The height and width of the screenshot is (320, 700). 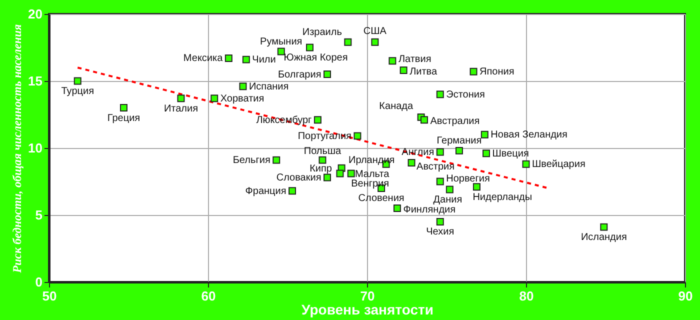 I want to click on x-tick-label: 60, so click(x=208, y=296).